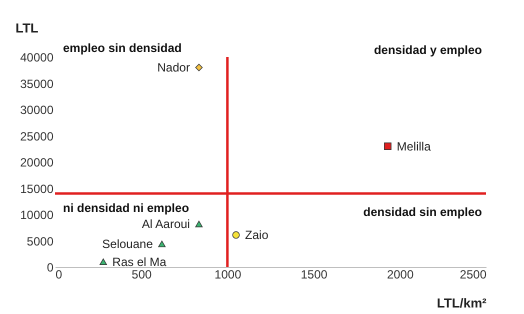 This screenshot has height=314, width=524. Describe the element at coordinates (40, 241) in the screenshot. I see `y-tick-label: 5000` at that location.